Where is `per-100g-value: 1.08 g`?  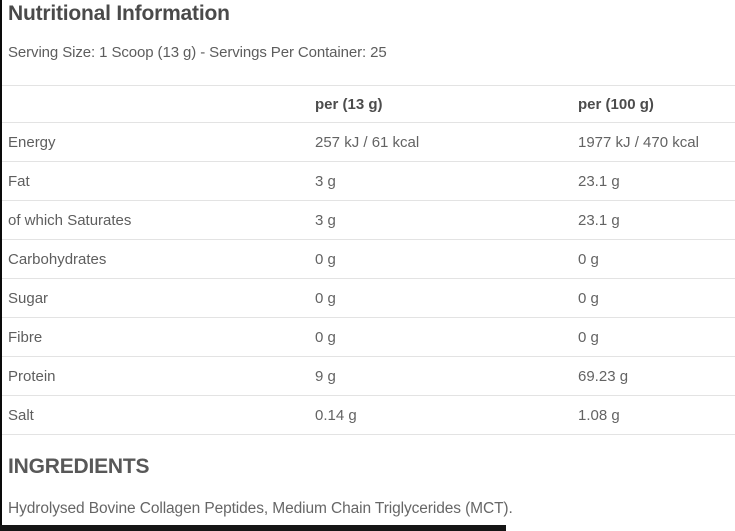
per-100g-value: 1.08 g is located at coordinates (599, 415).